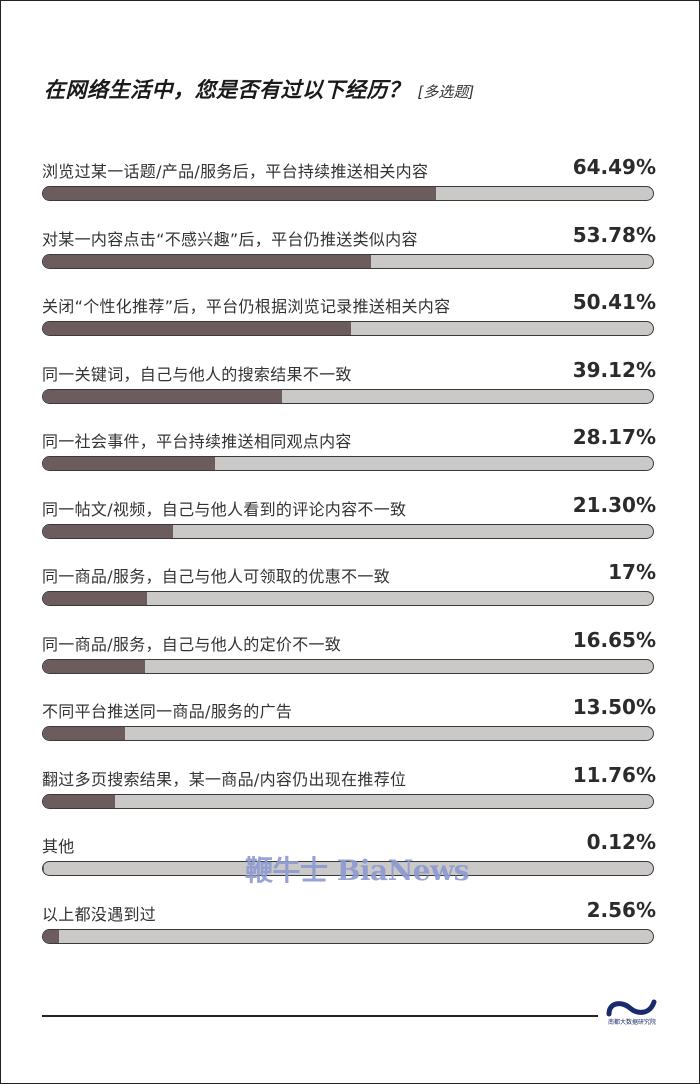 Image resolution: width=700 pixels, height=1084 pixels. I want to click on question-type-tag: [多选题], so click(446, 92).